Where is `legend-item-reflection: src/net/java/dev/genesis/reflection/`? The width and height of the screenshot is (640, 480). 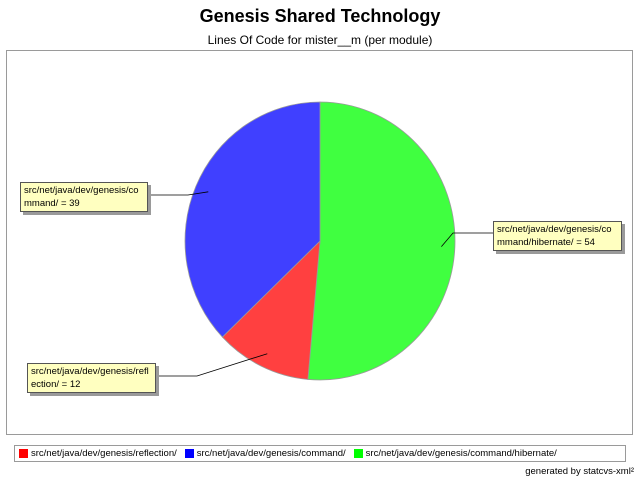
legend-item-reflection: src/net/java/dev/genesis/reflection/ is located at coordinates (98, 453).